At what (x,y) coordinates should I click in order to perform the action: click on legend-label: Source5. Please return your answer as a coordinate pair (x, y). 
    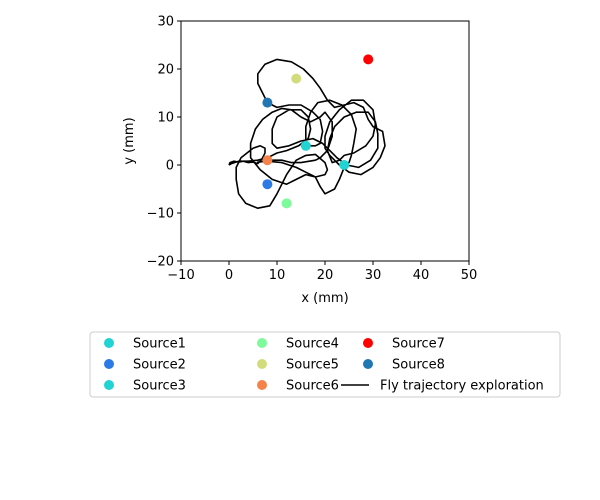
    Looking at the image, I should click on (312, 365).